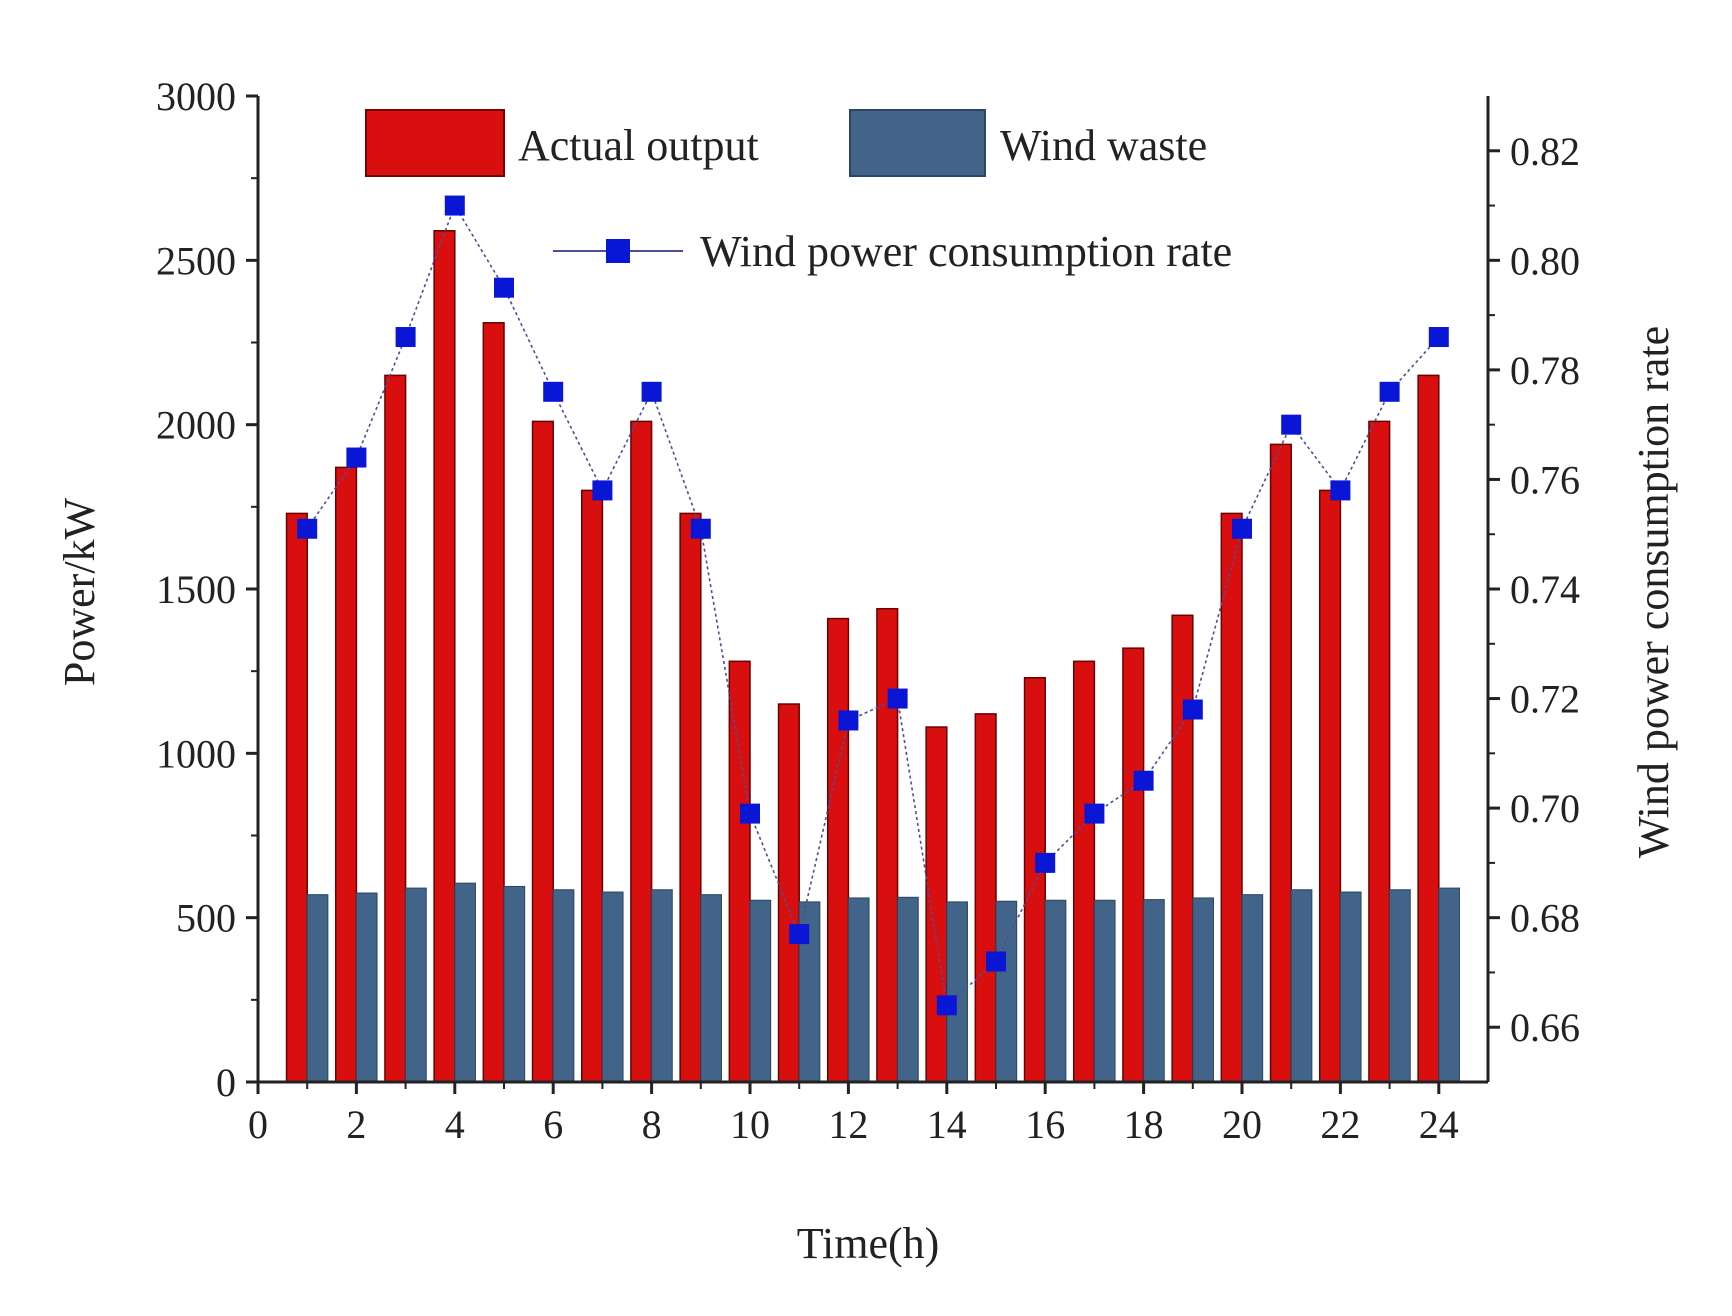  What do you see at coordinates (1545, 370) in the screenshot?
I see `y2-tick-label: 0.78` at bounding box center [1545, 370].